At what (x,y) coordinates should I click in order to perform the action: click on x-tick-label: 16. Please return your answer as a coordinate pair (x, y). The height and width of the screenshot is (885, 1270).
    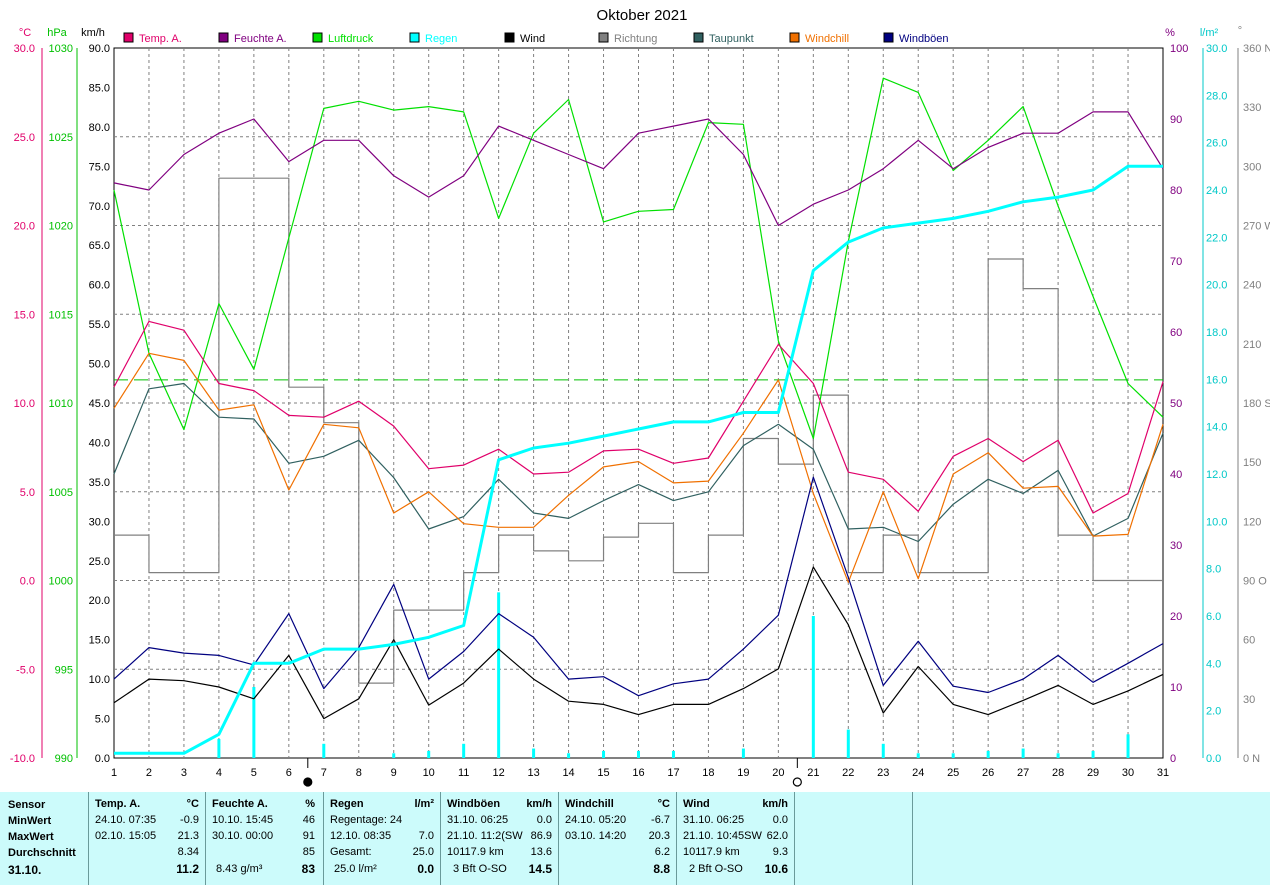
    Looking at the image, I should click on (638, 773).